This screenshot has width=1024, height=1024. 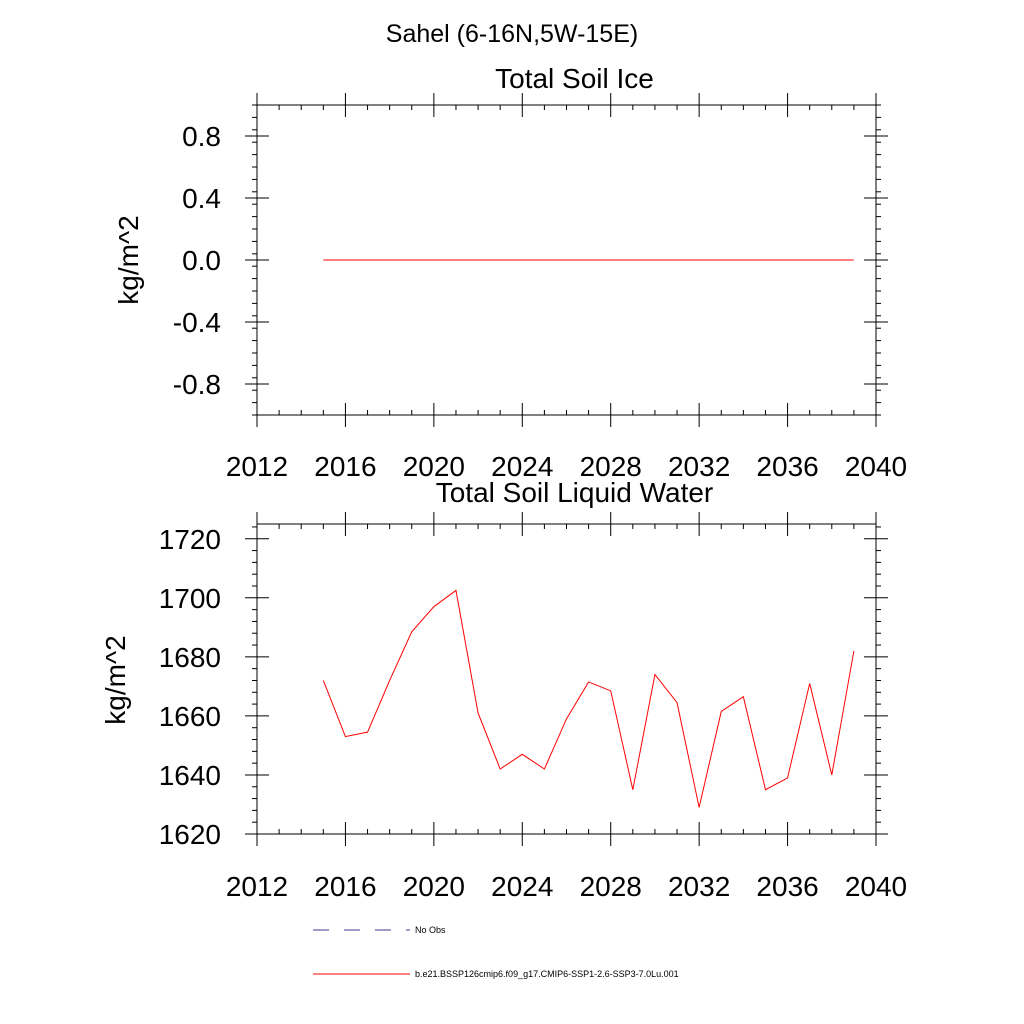 What do you see at coordinates (787, 886) in the screenshot?
I see `total-soil-liquid-water-x-tick-label-2036: 2036` at bounding box center [787, 886].